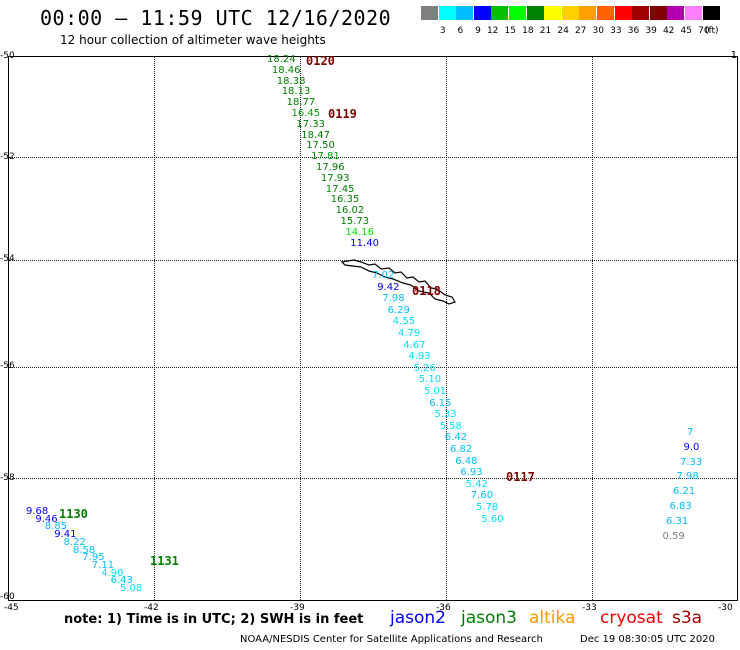 Image resolution: width=740 pixels, height=650 pixels. What do you see at coordinates (164, 561) in the screenshot?
I see `pass-time-label: 1131` at bounding box center [164, 561].